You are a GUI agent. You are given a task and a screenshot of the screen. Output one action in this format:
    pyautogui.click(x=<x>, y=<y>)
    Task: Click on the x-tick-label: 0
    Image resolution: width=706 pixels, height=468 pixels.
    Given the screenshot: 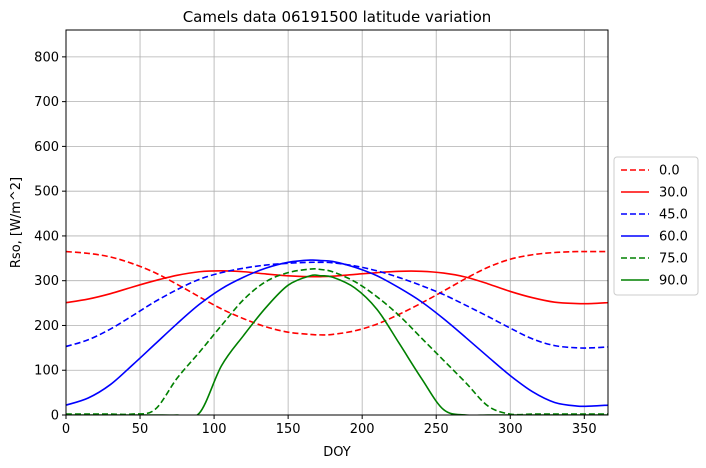 What is the action you would take?
    pyautogui.click(x=66, y=429)
    